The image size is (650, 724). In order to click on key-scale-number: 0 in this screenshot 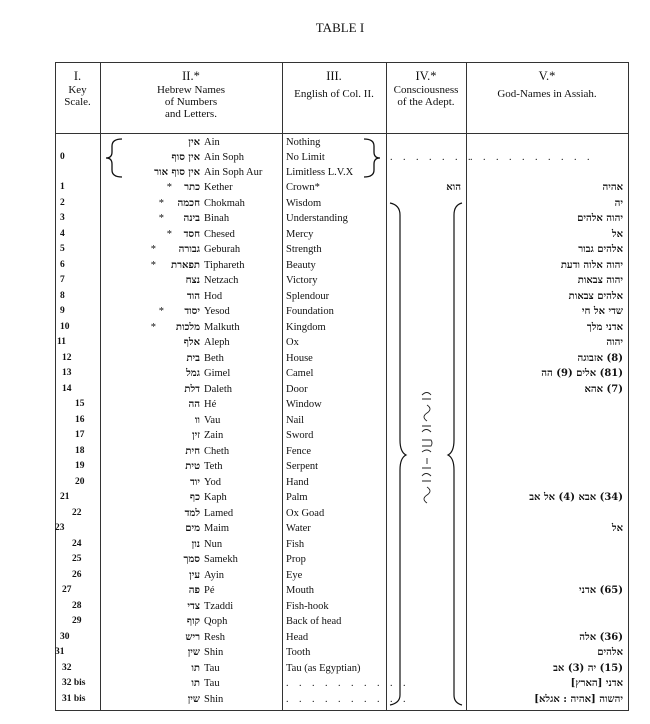, I will do `click(62, 157)`.